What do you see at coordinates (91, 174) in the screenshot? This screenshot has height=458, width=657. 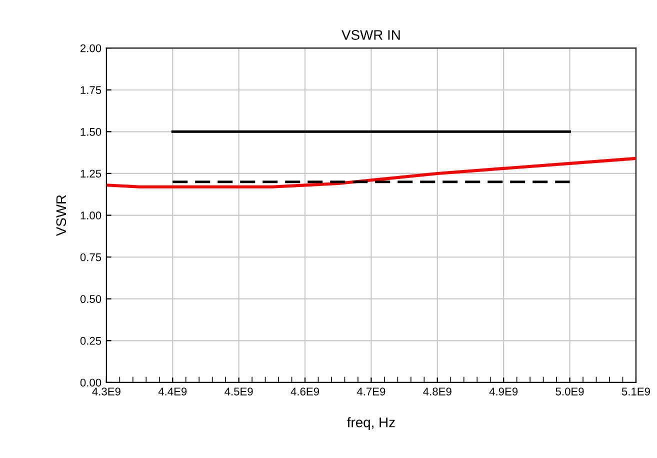 I see `y-tick-label: 1.25` at bounding box center [91, 174].